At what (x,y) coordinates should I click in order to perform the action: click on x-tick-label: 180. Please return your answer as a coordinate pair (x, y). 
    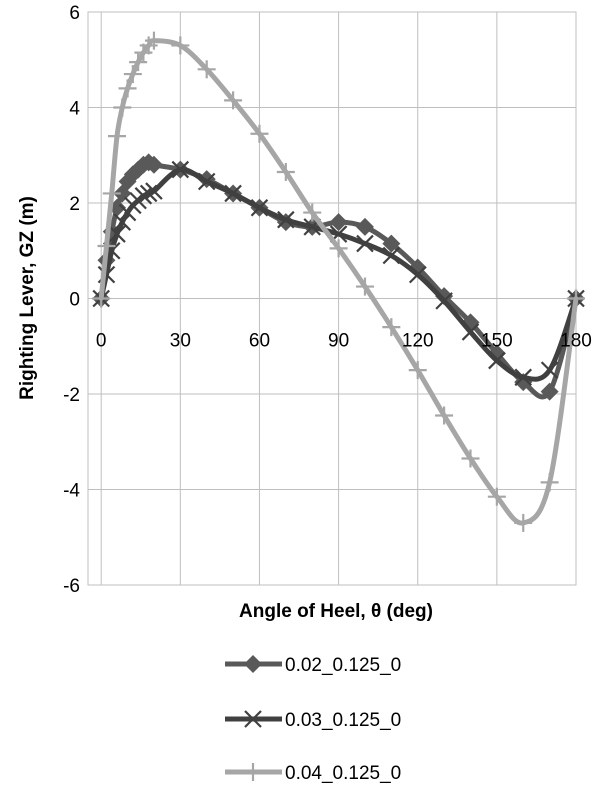
    Looking at the image, I should click on (576, 341).